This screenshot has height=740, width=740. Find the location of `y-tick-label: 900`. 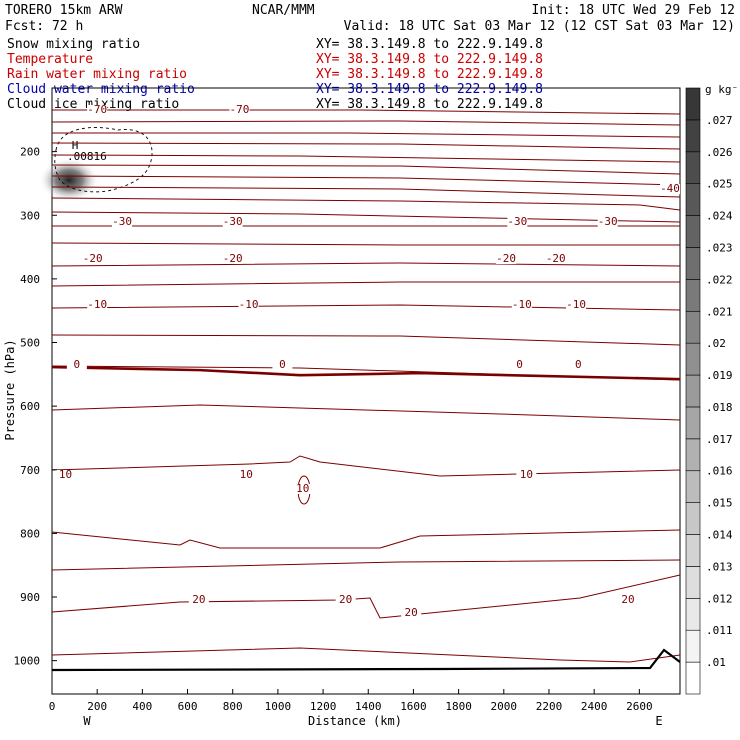

y-tick-label: 900 is located at coordinates (30, 597).